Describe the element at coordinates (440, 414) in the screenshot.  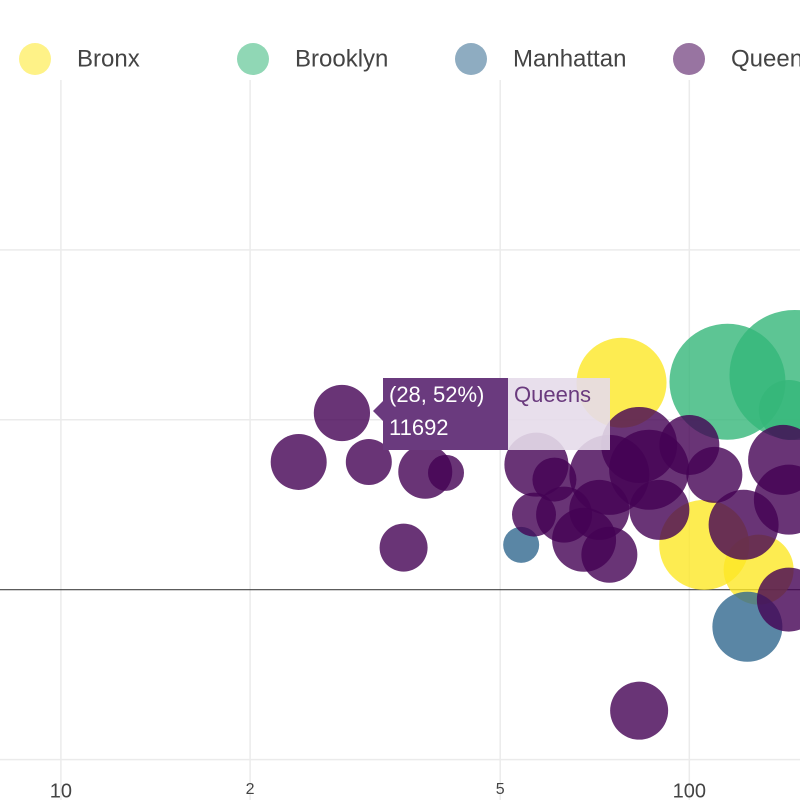
I see `tooltip-box` at that location.